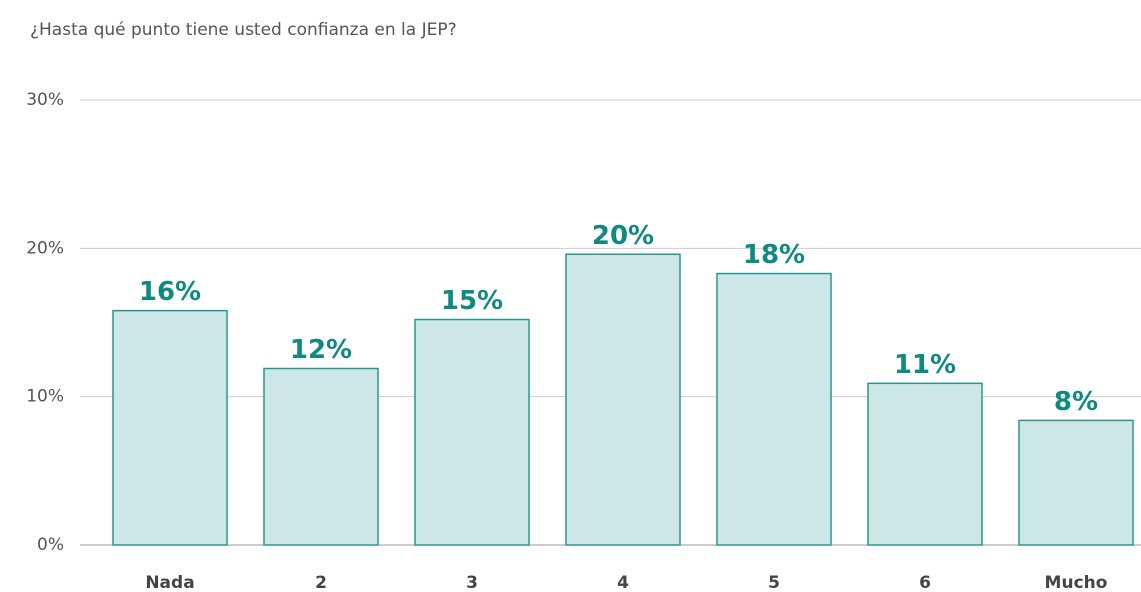 The height and width of the screenshot is (592, 1141). Describe the element at coordinates (925, 365) in the screenshot. I see `data-label: 11%` at that location.